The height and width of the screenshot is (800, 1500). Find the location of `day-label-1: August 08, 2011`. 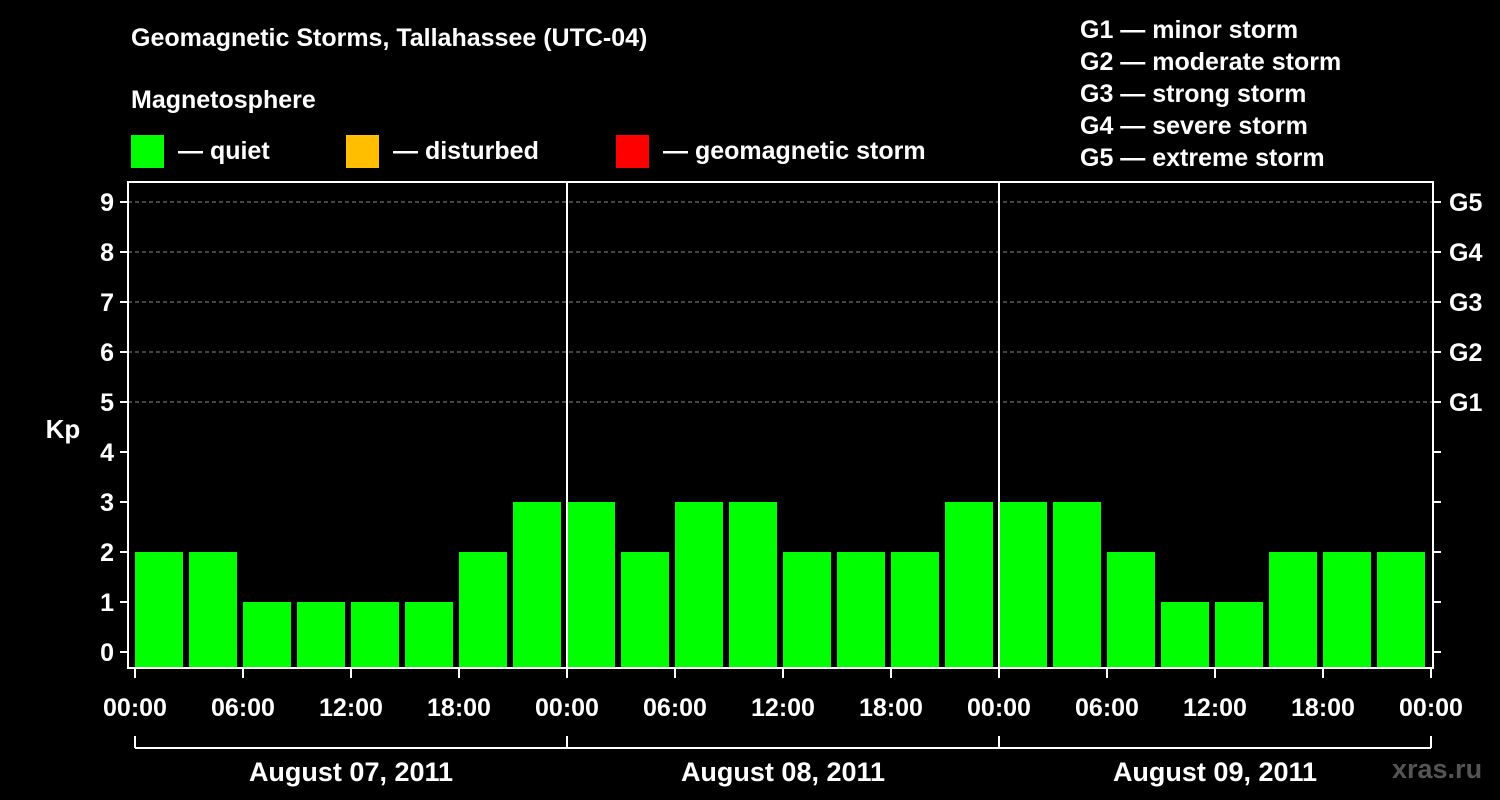

day-label-1: August 08, 2011 is located at coordinates (783, 772).